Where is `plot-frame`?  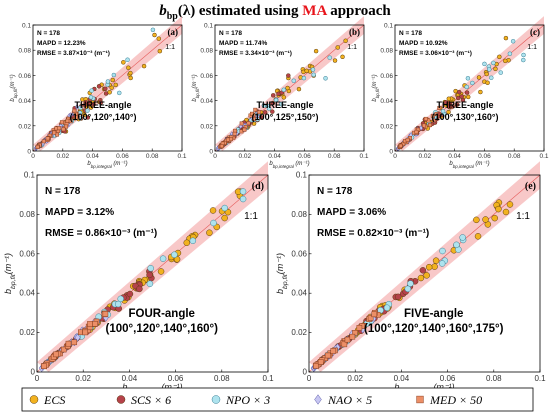 plot-frame is located at coordinates (107, 88).